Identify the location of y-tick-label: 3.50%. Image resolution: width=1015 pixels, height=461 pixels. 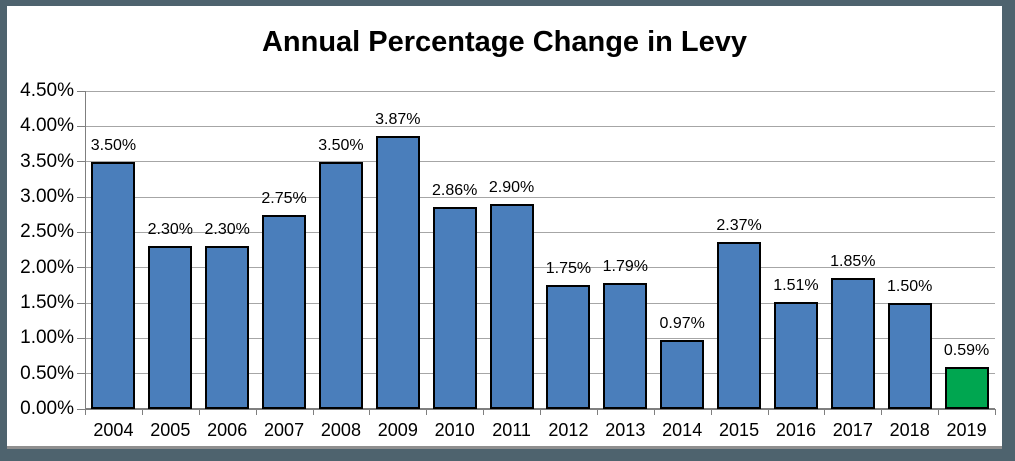
(47, 161).